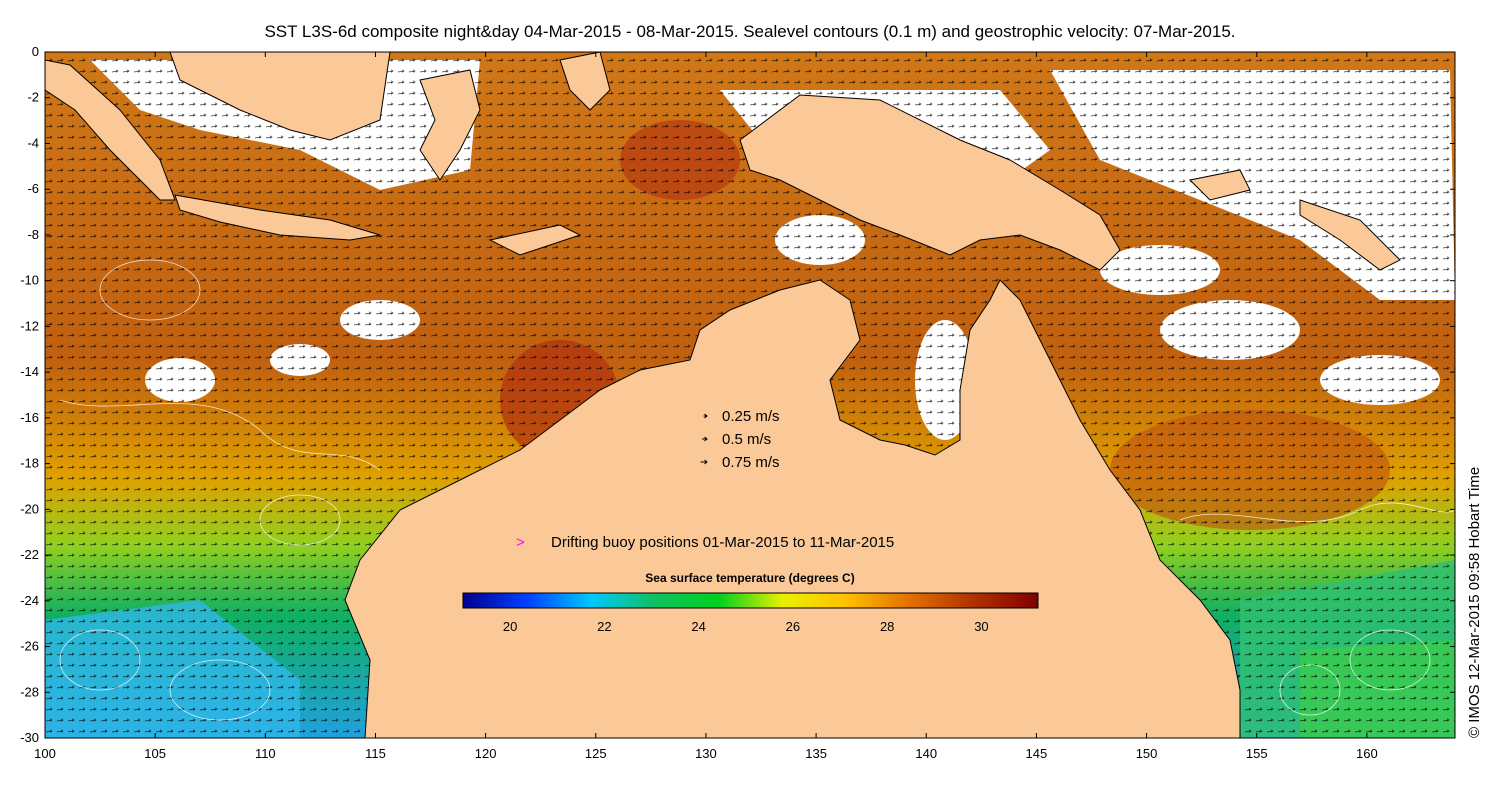 This screenshot has width=1500, height=790. I want to click on credit-text: © IMOS 12-Mar-2015 09:58 Hobart Time, so click(1474, 602).